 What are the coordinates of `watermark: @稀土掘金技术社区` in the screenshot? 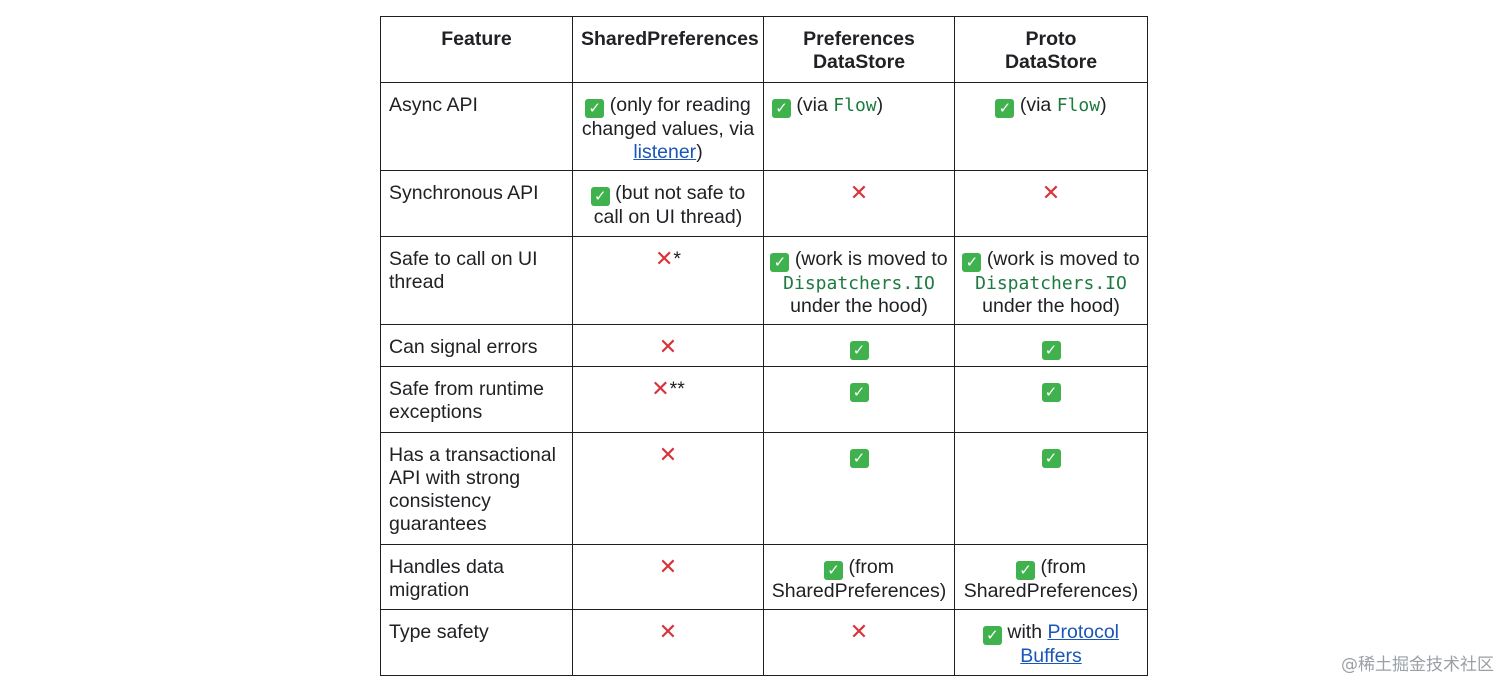 It's located at (1417, 665).